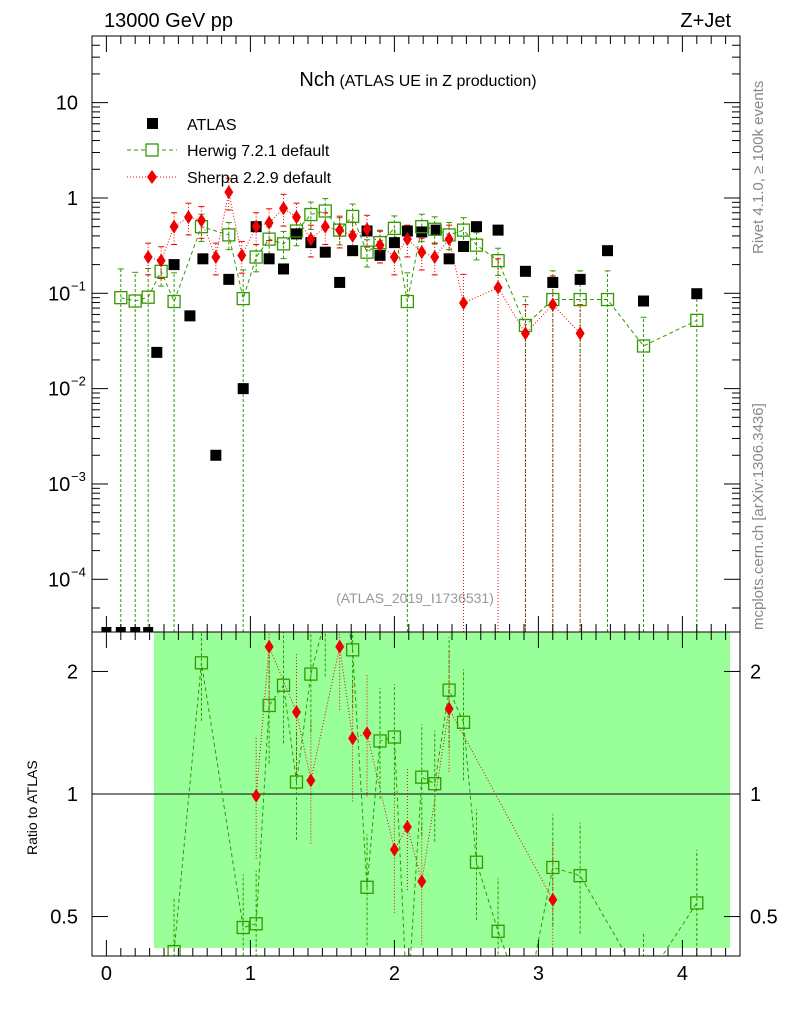 The height and width of the screenshot is (1024, 786). I want to click on ratio-y-tick-label: 1, so click(72, 795).